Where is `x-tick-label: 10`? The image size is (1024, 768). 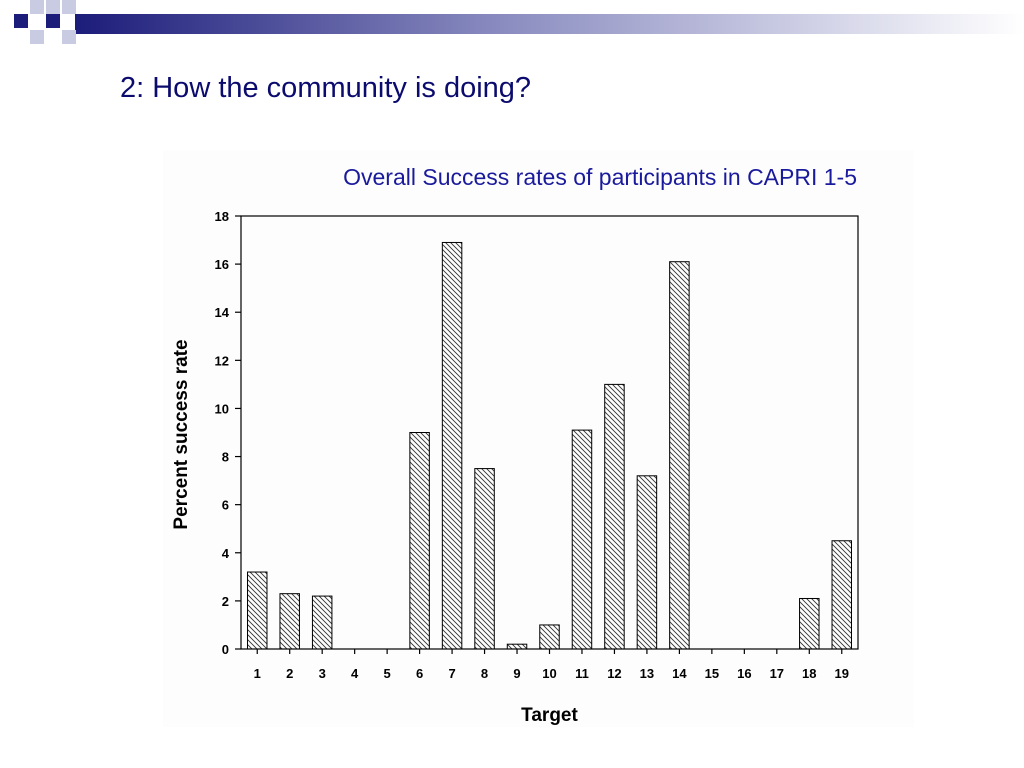
x-tick-label: 10 is located at coordinates (549, 673).